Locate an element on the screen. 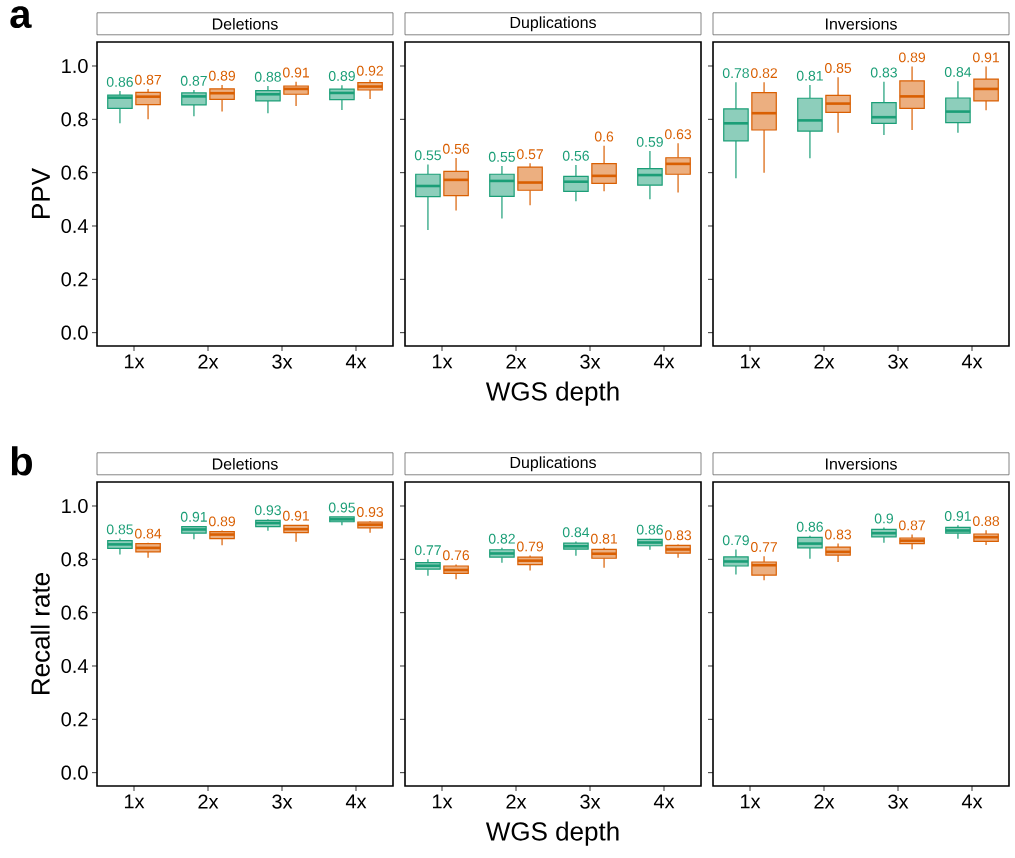 This screenshot has width=1015, height=858. text: 0.59 is located at coordinates (649, 141).